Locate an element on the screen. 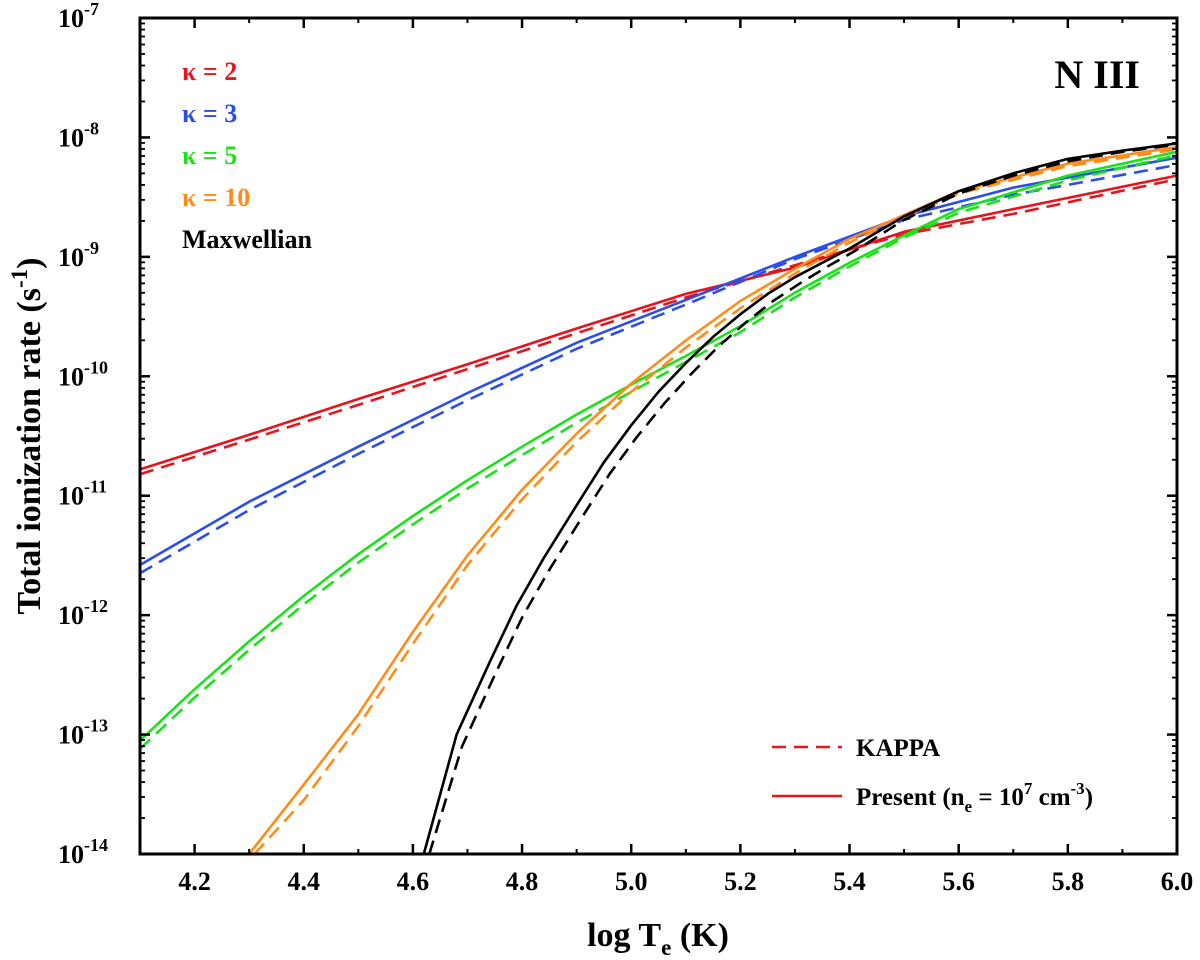  y-tick-exp: -13 is located at coordinates (96, 726).